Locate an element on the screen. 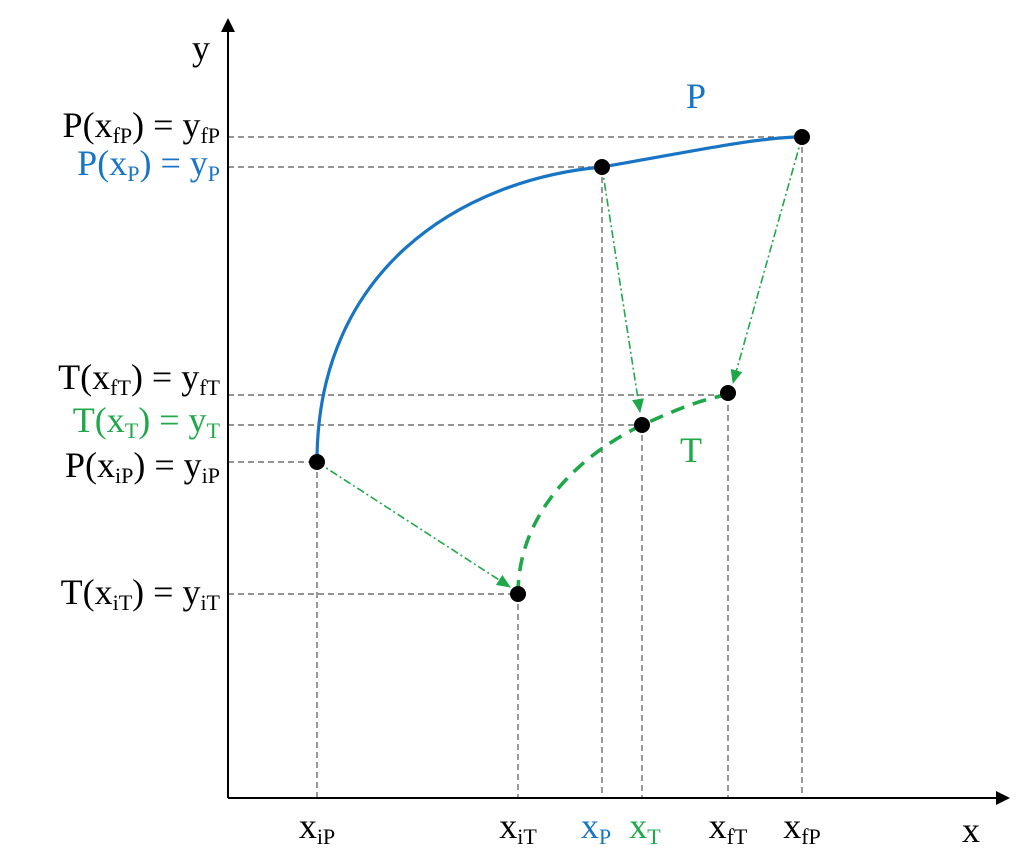  x-label-xfT: xfT is located at coordinates (728, 827).